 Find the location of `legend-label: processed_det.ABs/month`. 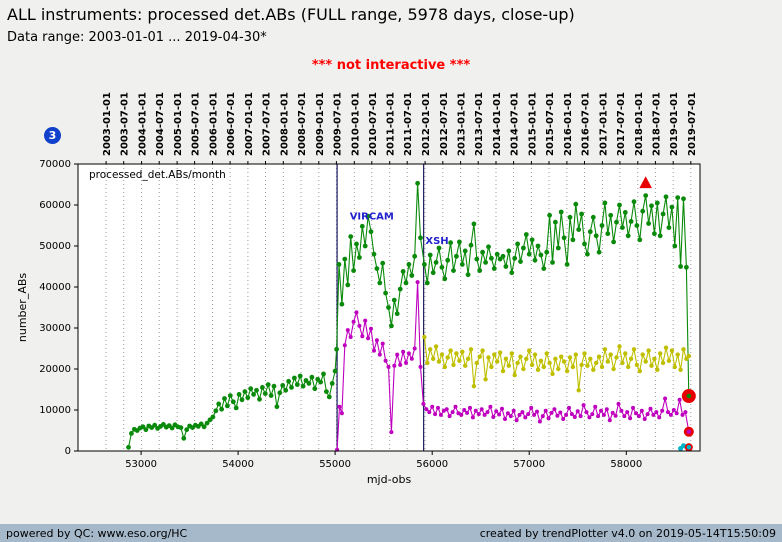

legend-label: processed_det.ABs/month is located at coordinates (157, 175).